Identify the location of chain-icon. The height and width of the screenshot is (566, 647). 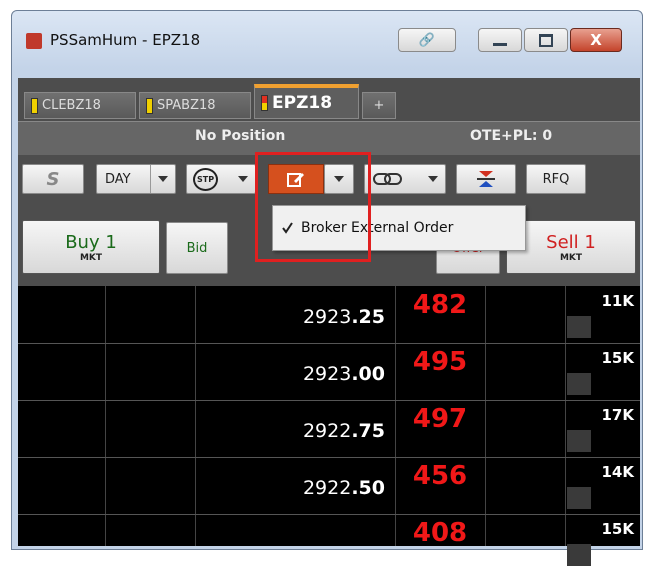
(387, 179).